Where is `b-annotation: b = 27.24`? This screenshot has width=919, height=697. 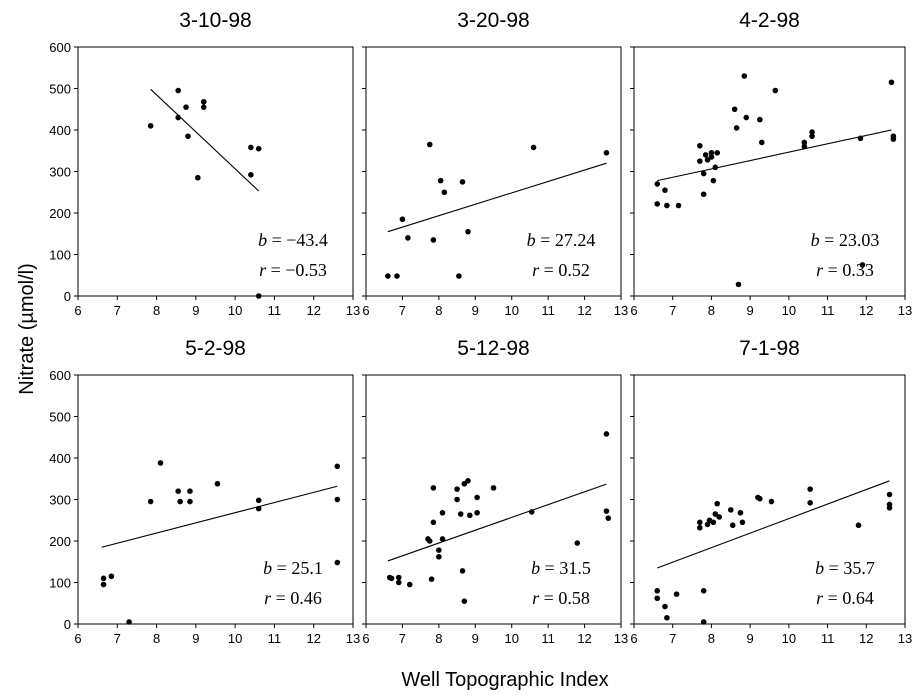
b-annotation: b = 27.24 is located at coordinates (561, 240).